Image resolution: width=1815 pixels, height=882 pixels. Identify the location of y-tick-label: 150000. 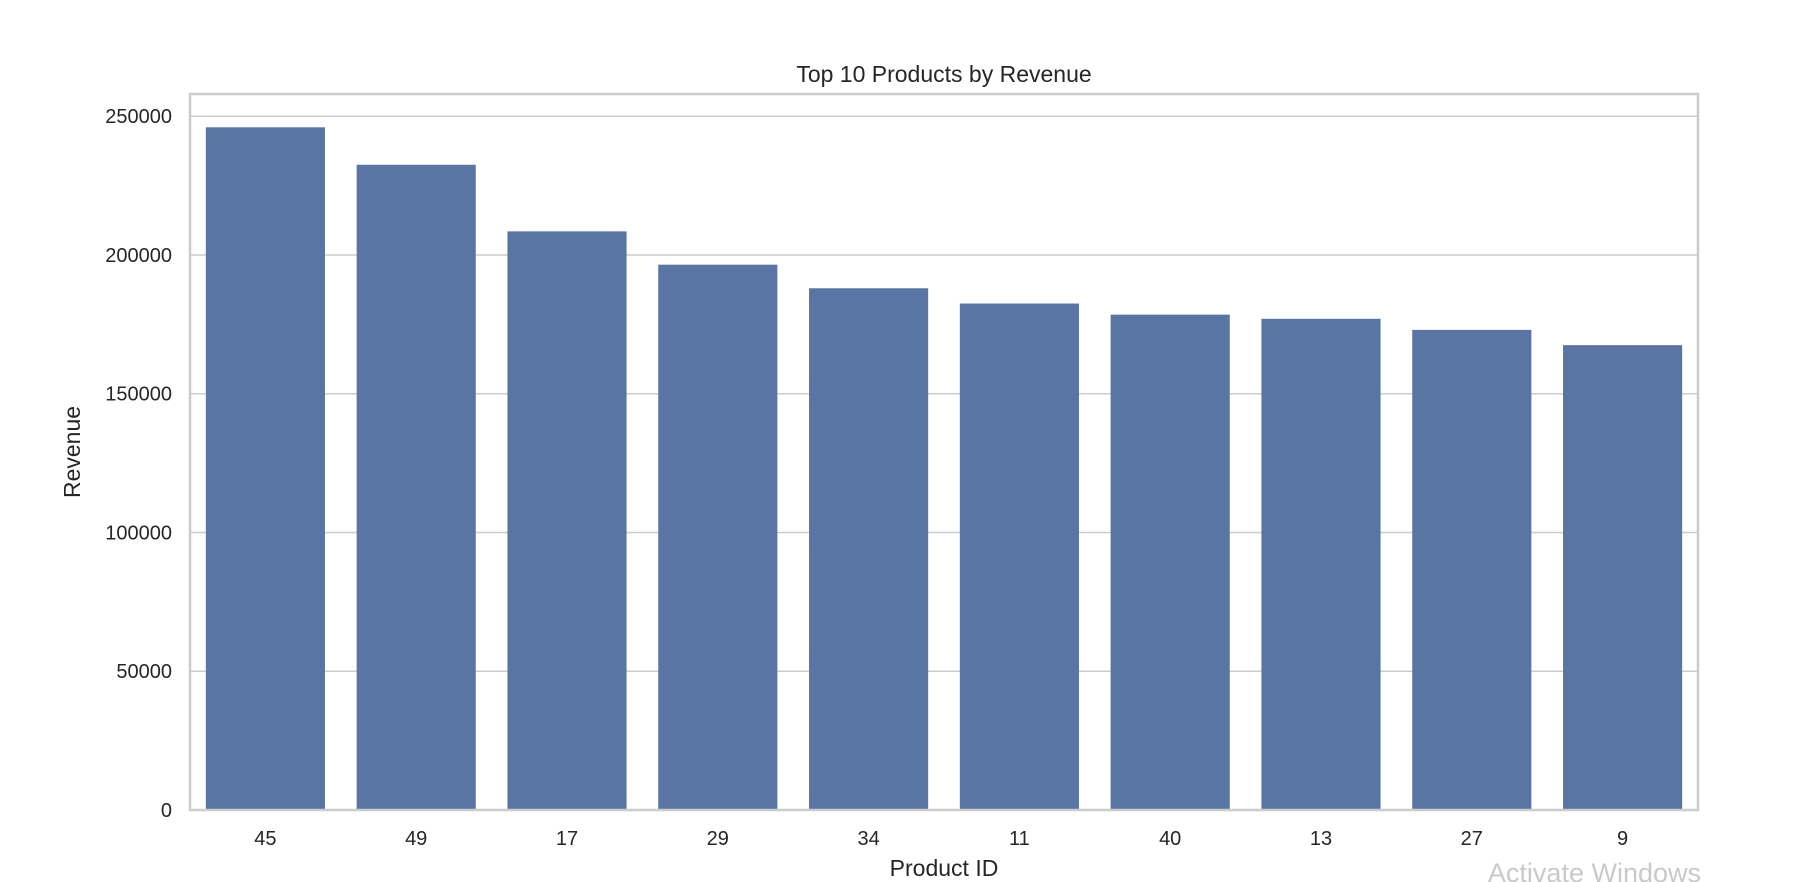
(138, 395).